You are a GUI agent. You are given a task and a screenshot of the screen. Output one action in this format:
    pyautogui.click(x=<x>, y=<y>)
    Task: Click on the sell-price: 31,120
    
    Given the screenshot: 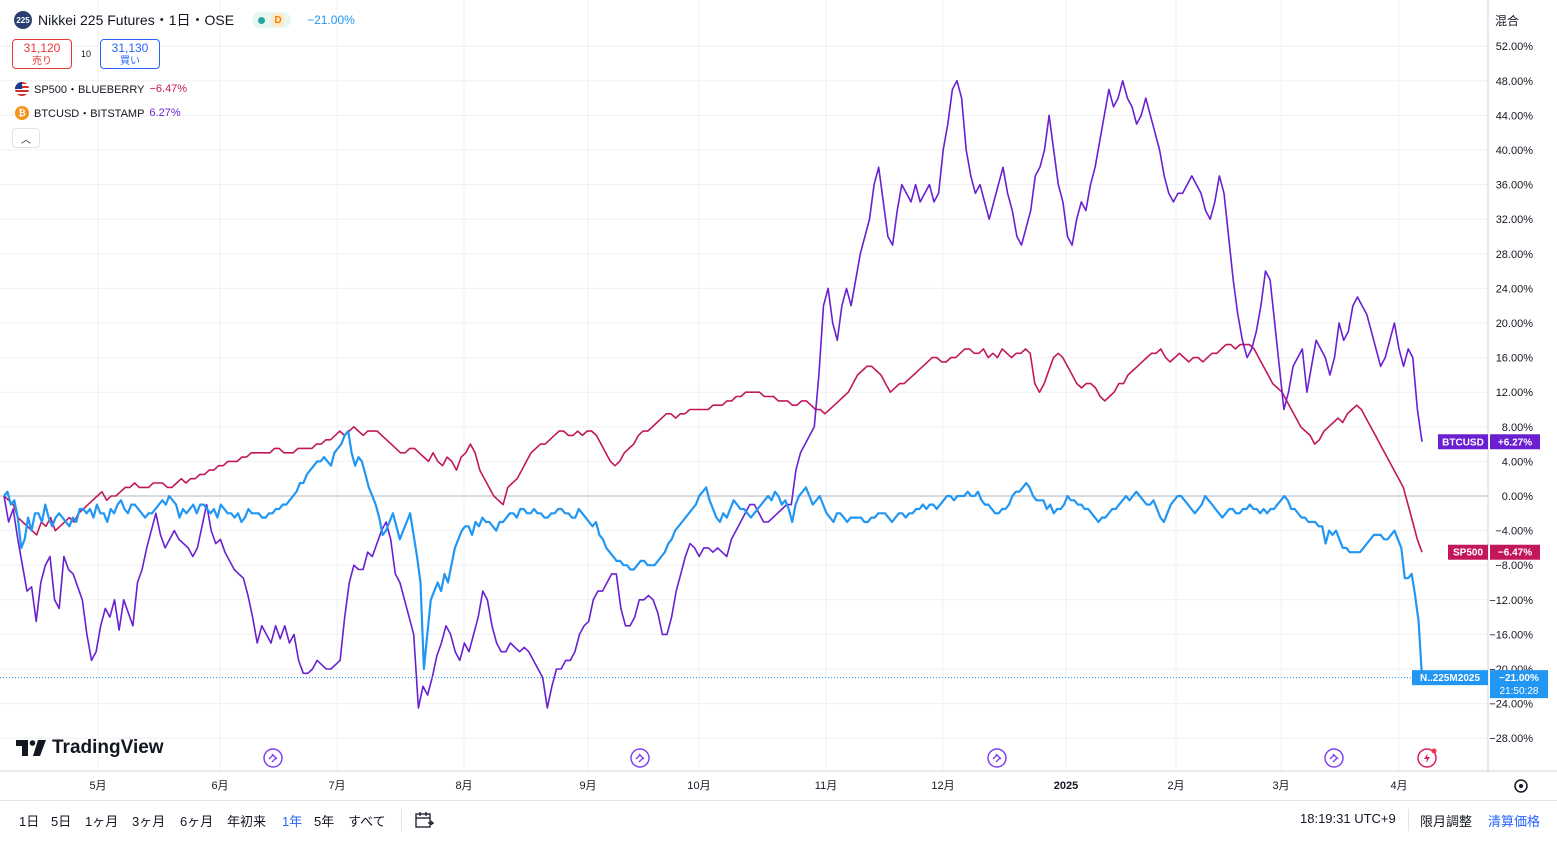 What is the action you would take?
    pyautogui.click(x=42, y=48)
    